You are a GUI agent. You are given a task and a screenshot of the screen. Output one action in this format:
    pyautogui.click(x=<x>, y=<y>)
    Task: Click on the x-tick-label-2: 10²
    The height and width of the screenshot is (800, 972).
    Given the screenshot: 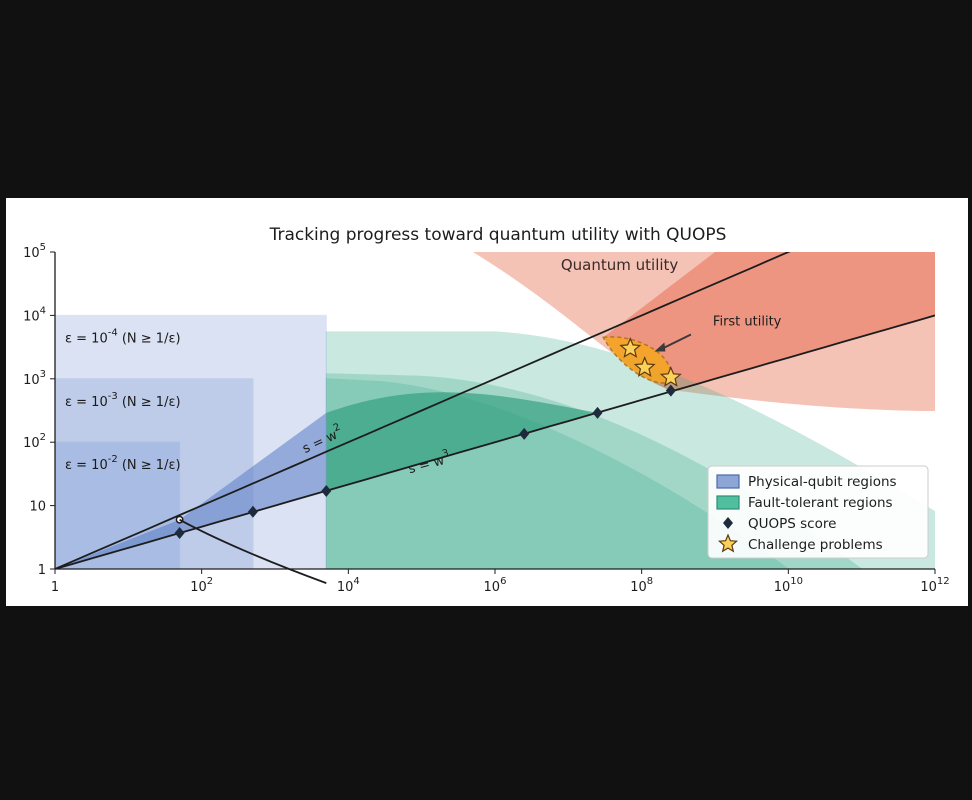 What is the action you would take?
    pyautogui.click(x=201, y=585)
    